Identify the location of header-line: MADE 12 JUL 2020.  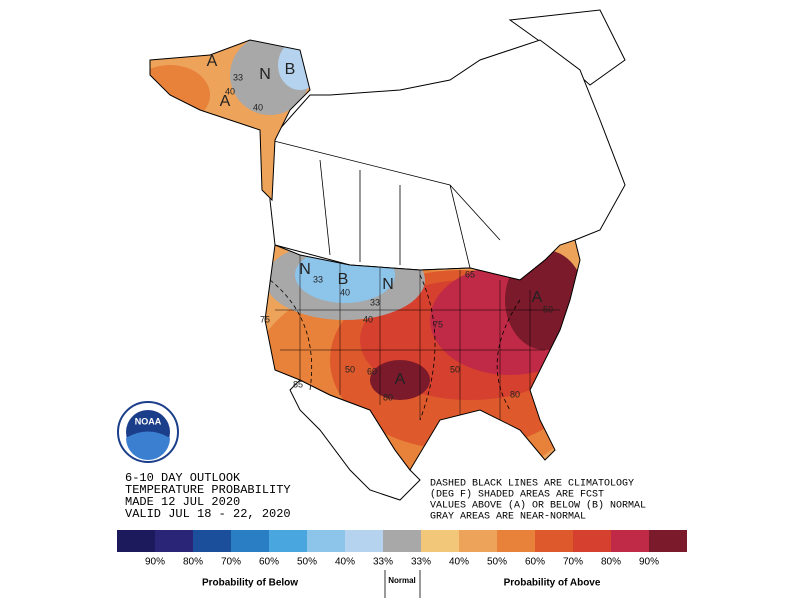
(182, 502).